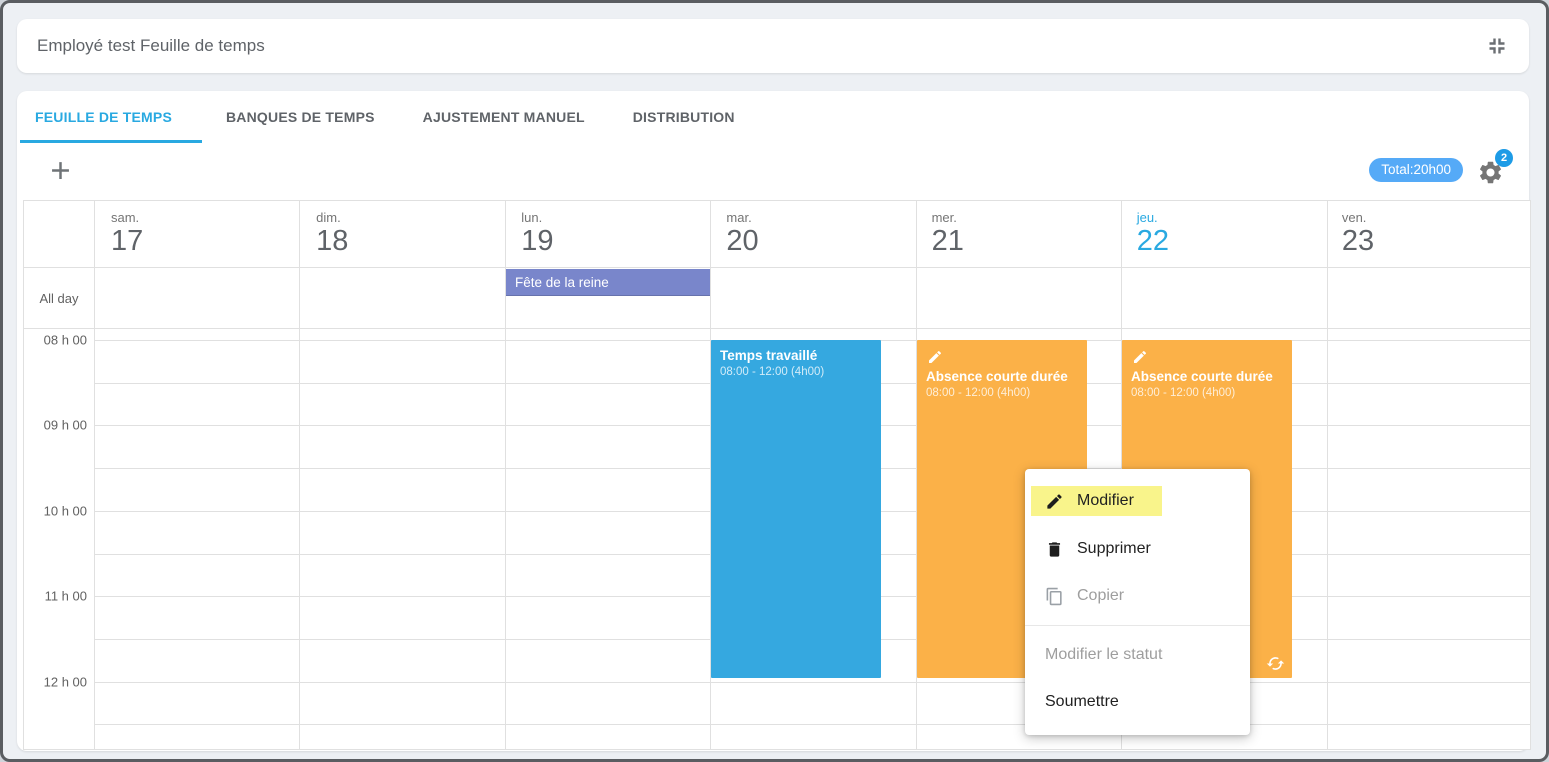 The image size is (1549, 762). I want to click on allday-row: All day Fête de la reine, so click(777, 298).